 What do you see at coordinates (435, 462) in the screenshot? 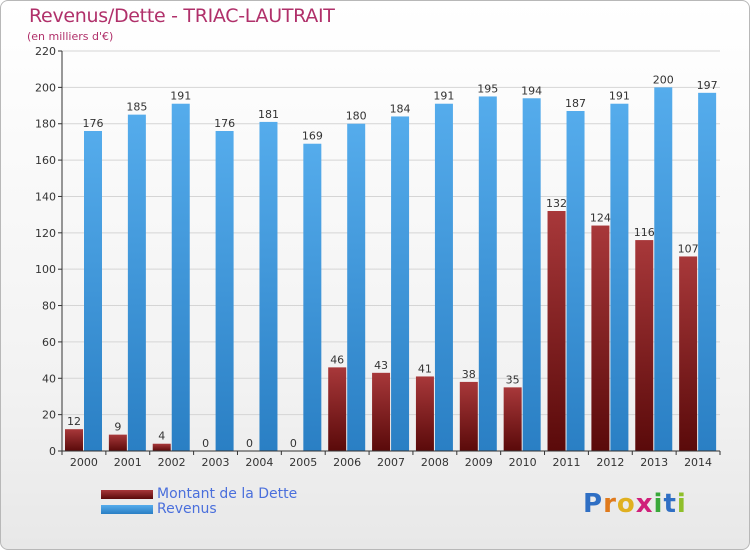
I see `x-tick-label: 2008` at bounding box center [435, 462].